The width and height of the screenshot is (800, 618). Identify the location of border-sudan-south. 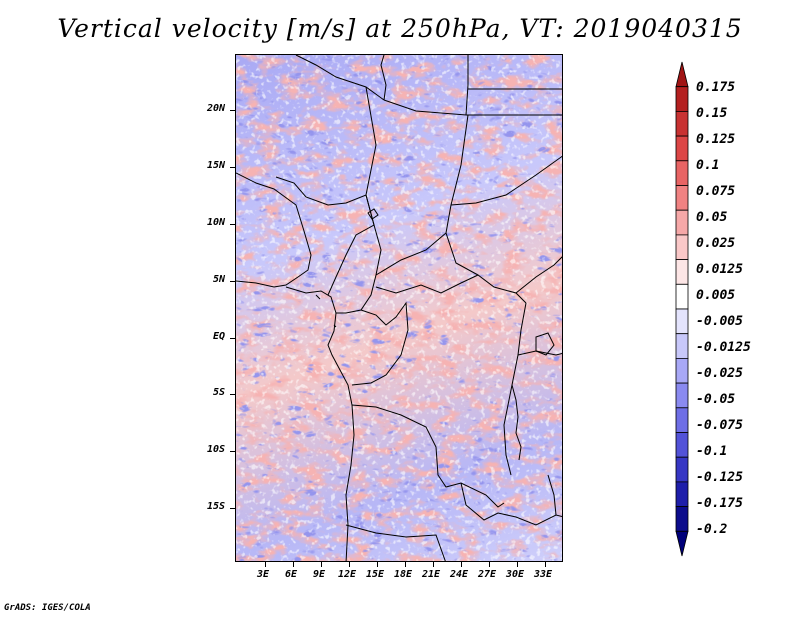
(506, 180).